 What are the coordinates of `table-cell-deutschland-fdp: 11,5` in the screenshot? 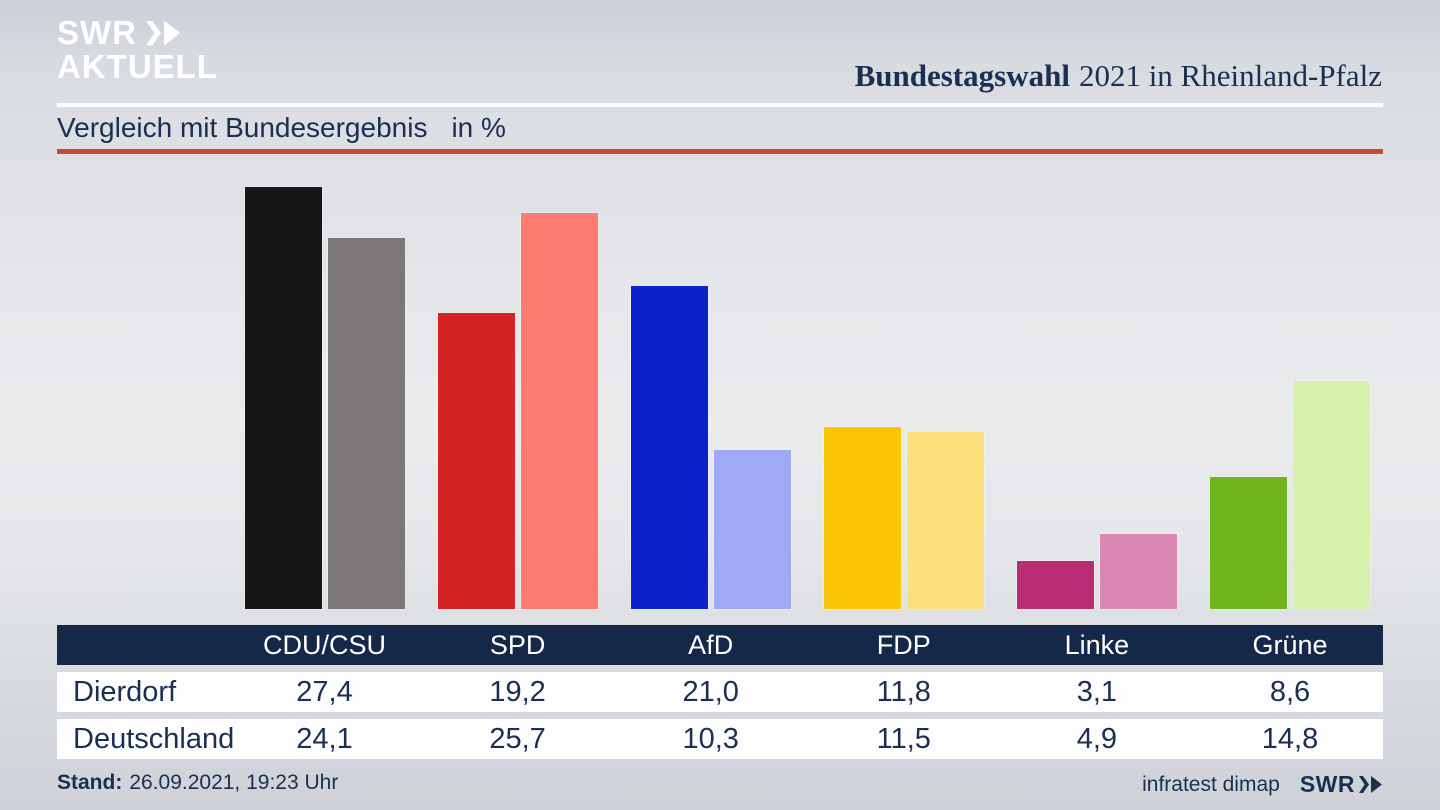 It's located at (903, 739).